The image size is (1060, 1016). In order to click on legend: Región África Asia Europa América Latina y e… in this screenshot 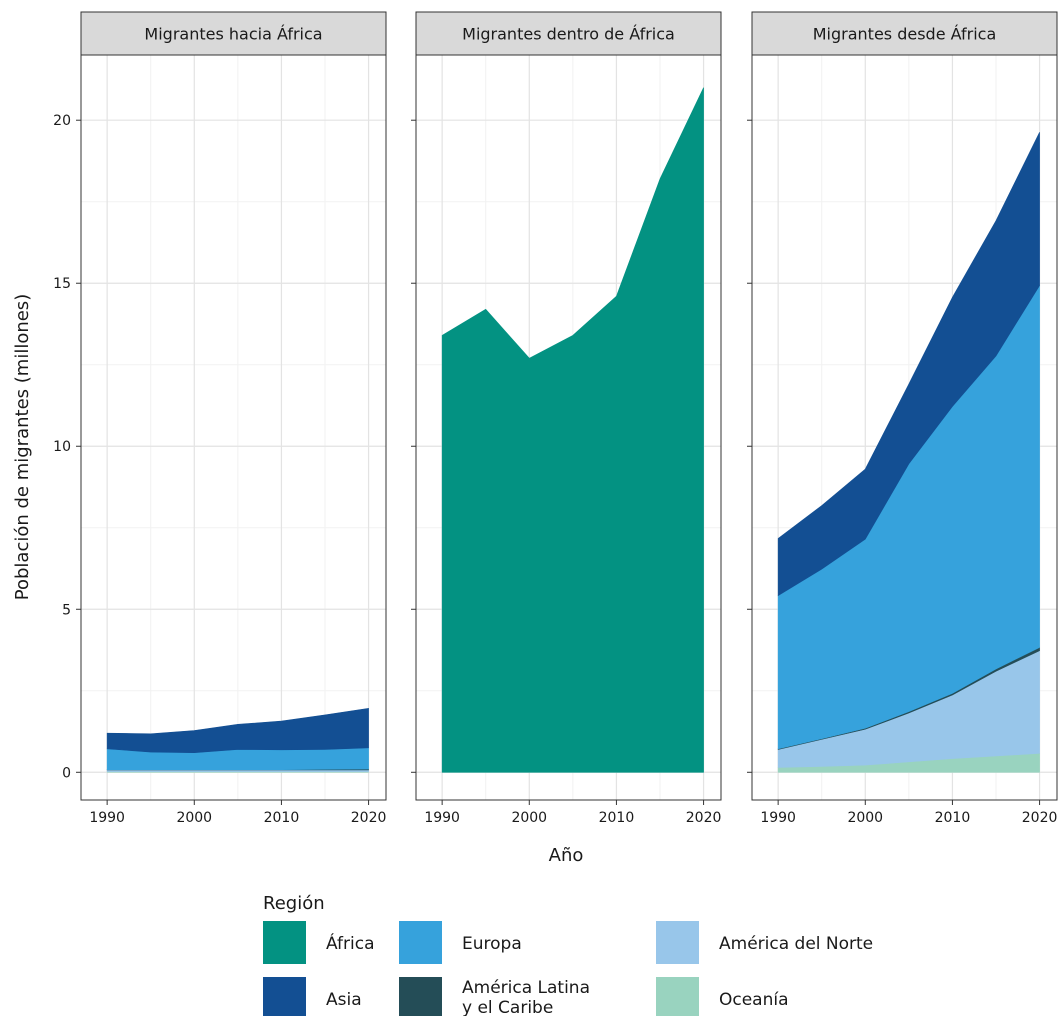, I will do `click(568, 954)`.